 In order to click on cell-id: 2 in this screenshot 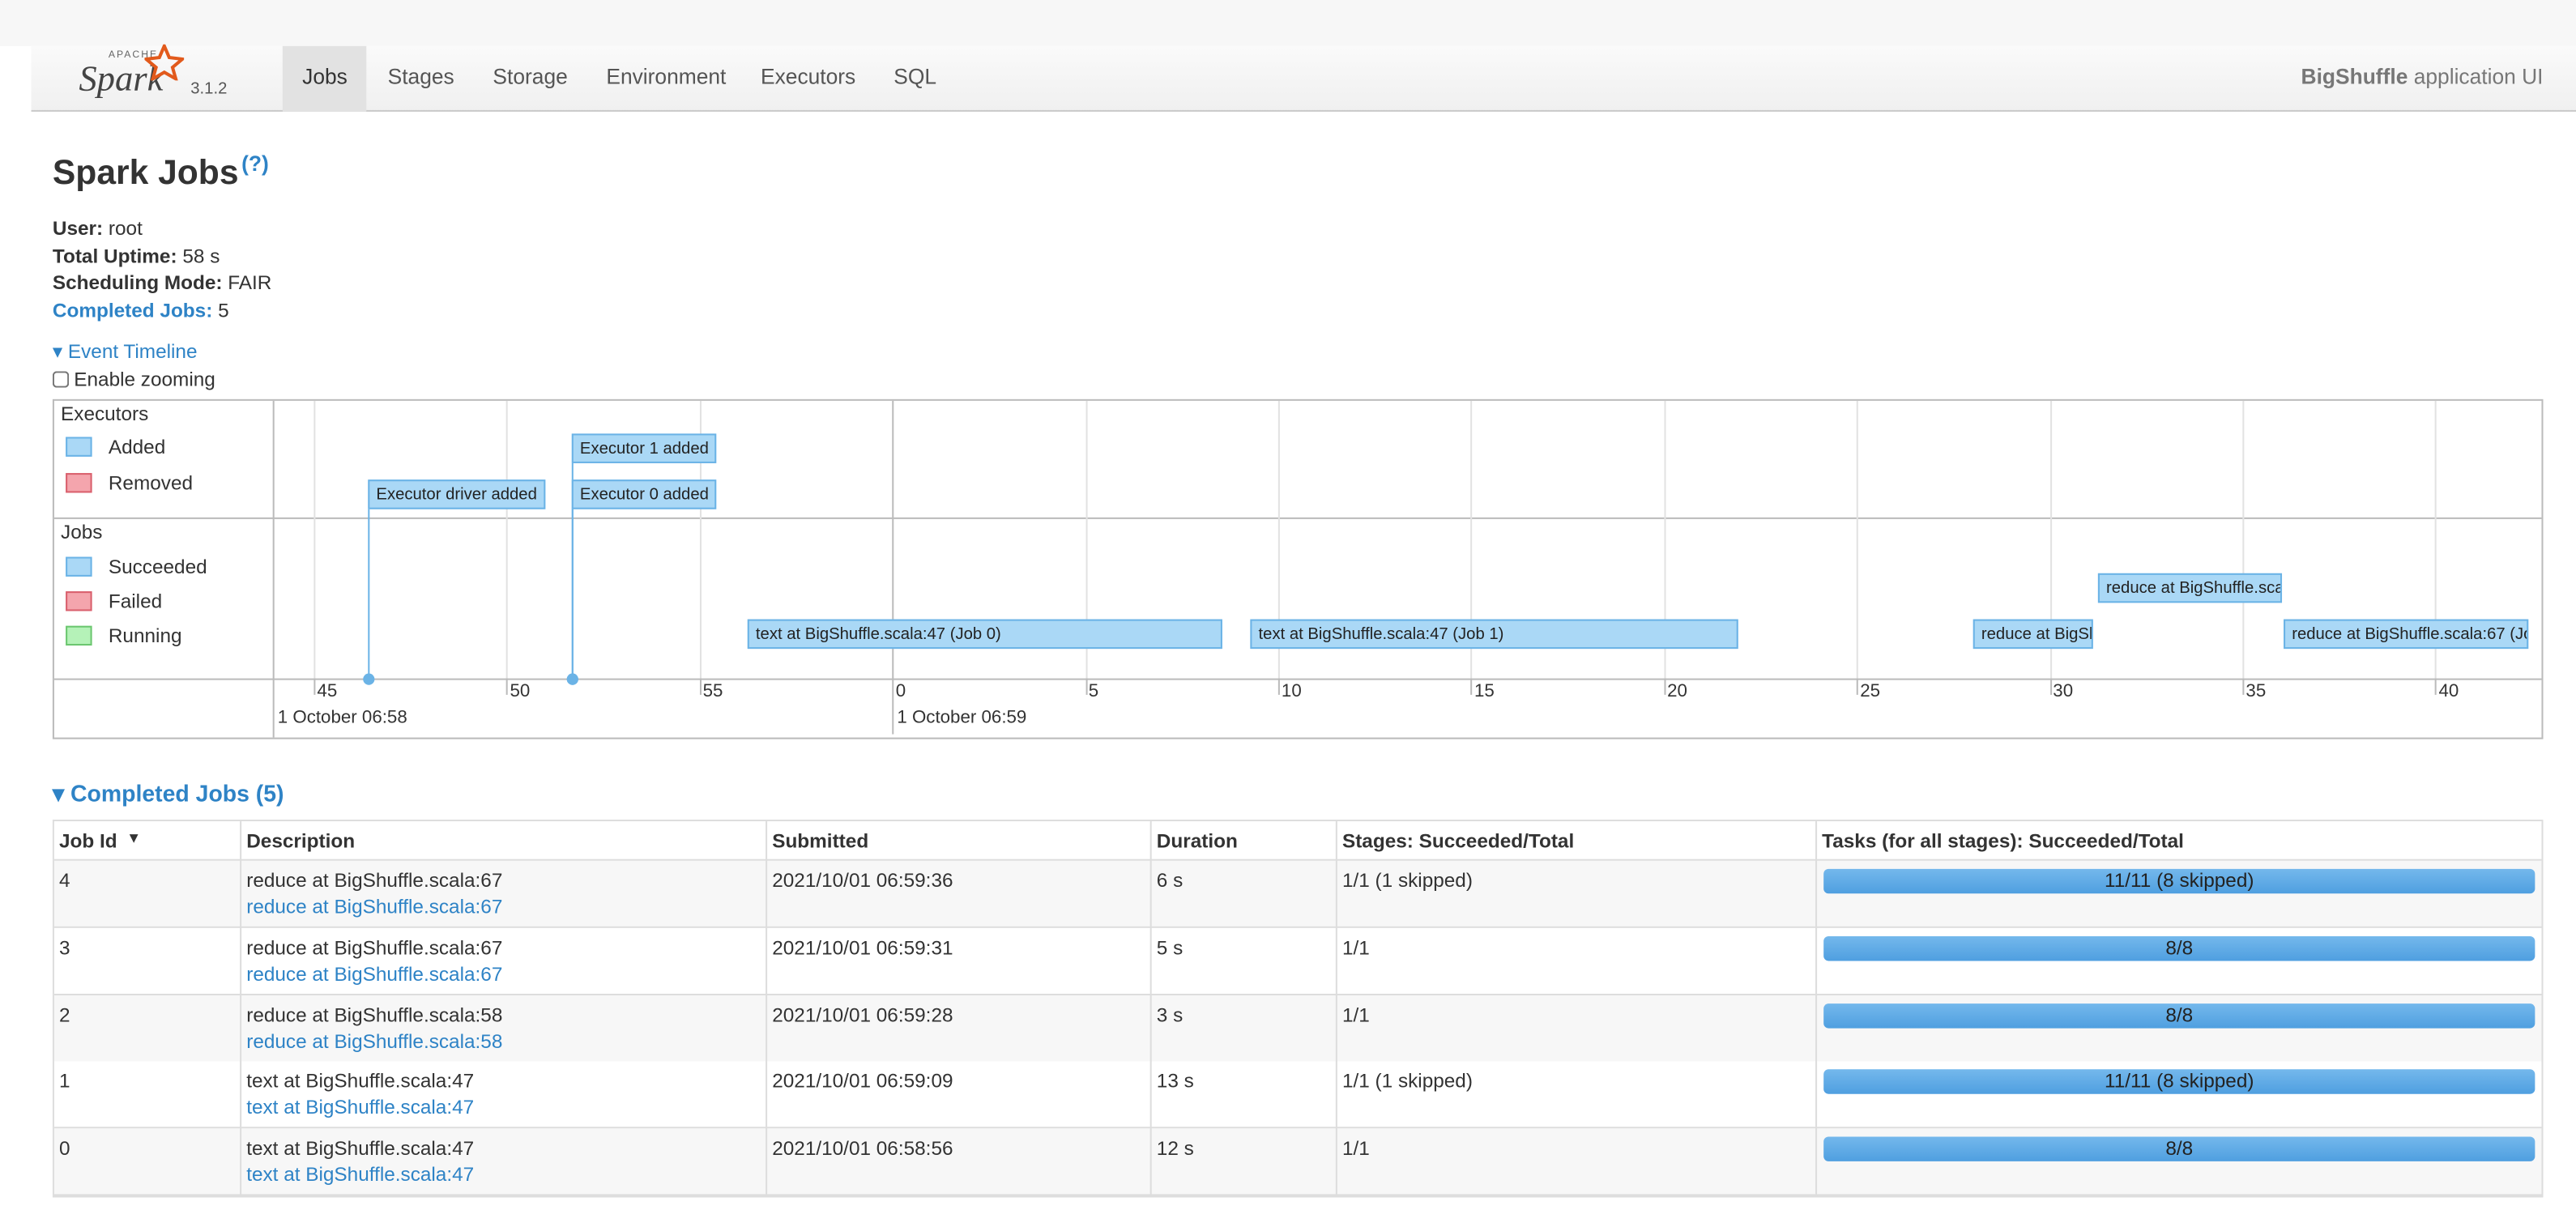, I will do `click(64, 1014)`.